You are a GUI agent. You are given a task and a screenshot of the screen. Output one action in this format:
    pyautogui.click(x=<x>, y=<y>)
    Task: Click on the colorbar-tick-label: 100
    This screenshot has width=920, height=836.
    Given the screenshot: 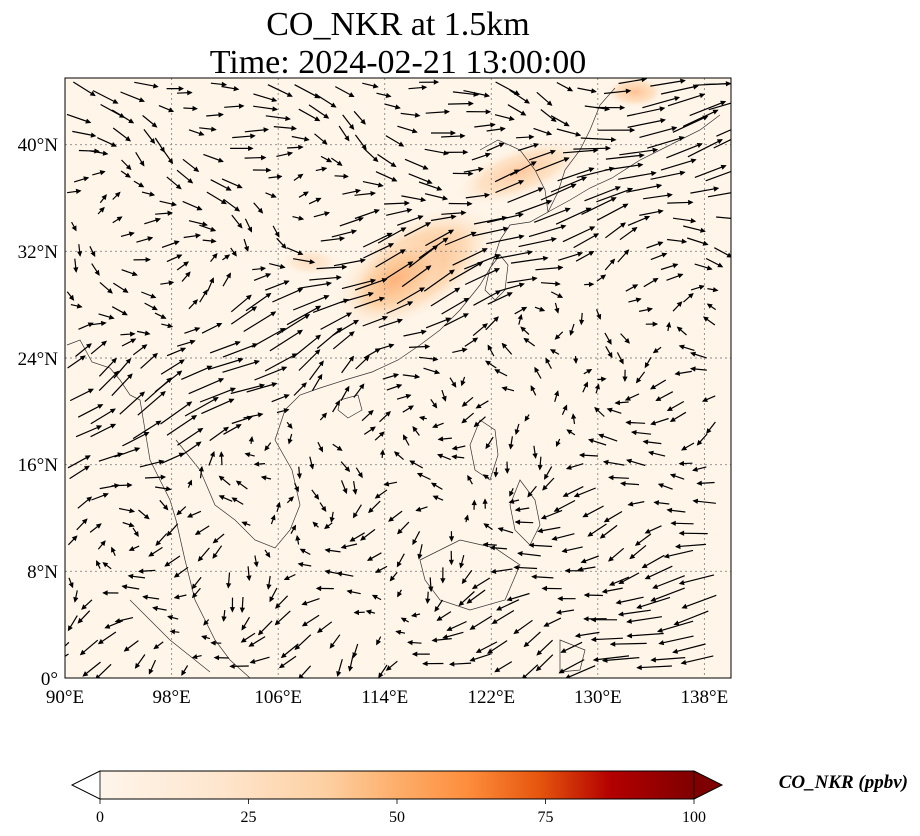 What is the action you would take?
    pyautogui.click(x=694, y=817)
    